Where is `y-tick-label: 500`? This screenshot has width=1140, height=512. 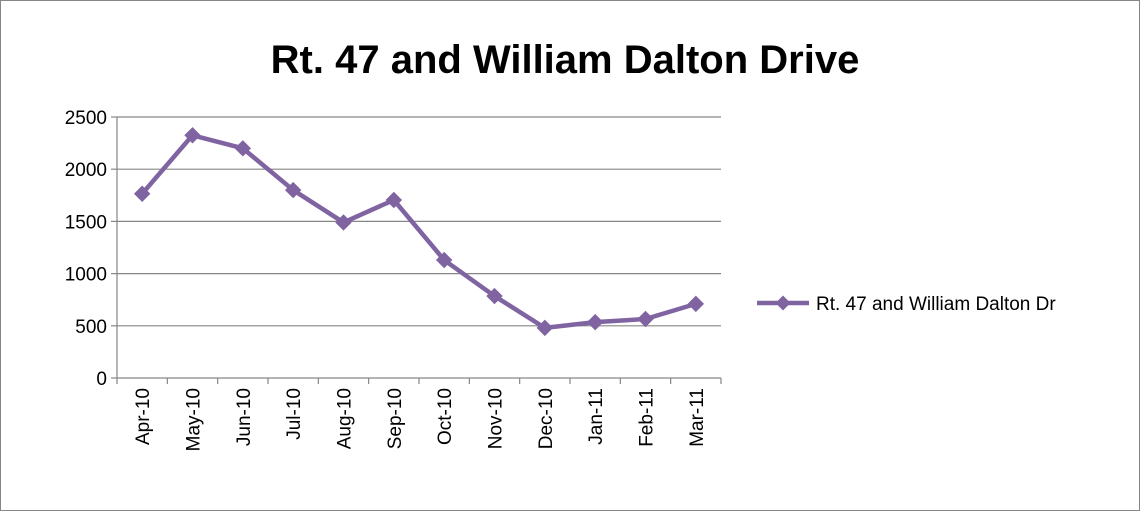
y-tick-label: 500 is located at coordinates (91, 327).